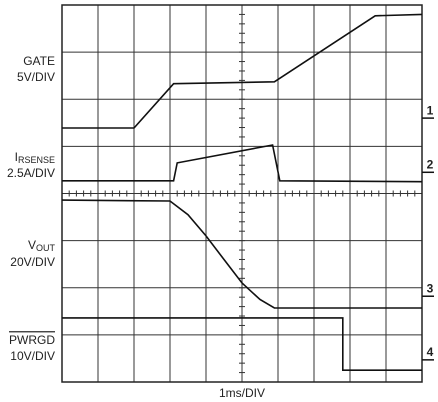 This screenshot has height=402, width=438. I want to click on channel-marker: 4, so click(430, 352).